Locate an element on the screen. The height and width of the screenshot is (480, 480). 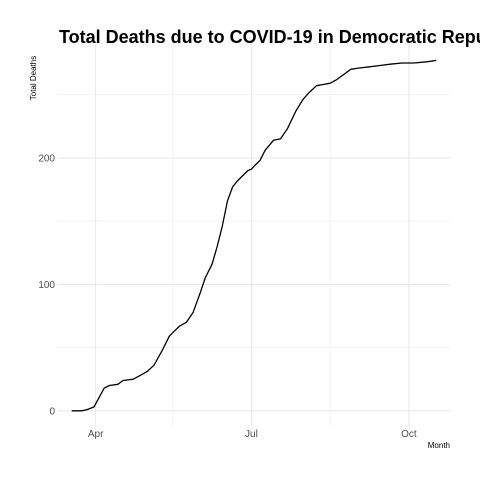
y-axis-ticks: 0 100 200 is located at coordinates (46, 285).